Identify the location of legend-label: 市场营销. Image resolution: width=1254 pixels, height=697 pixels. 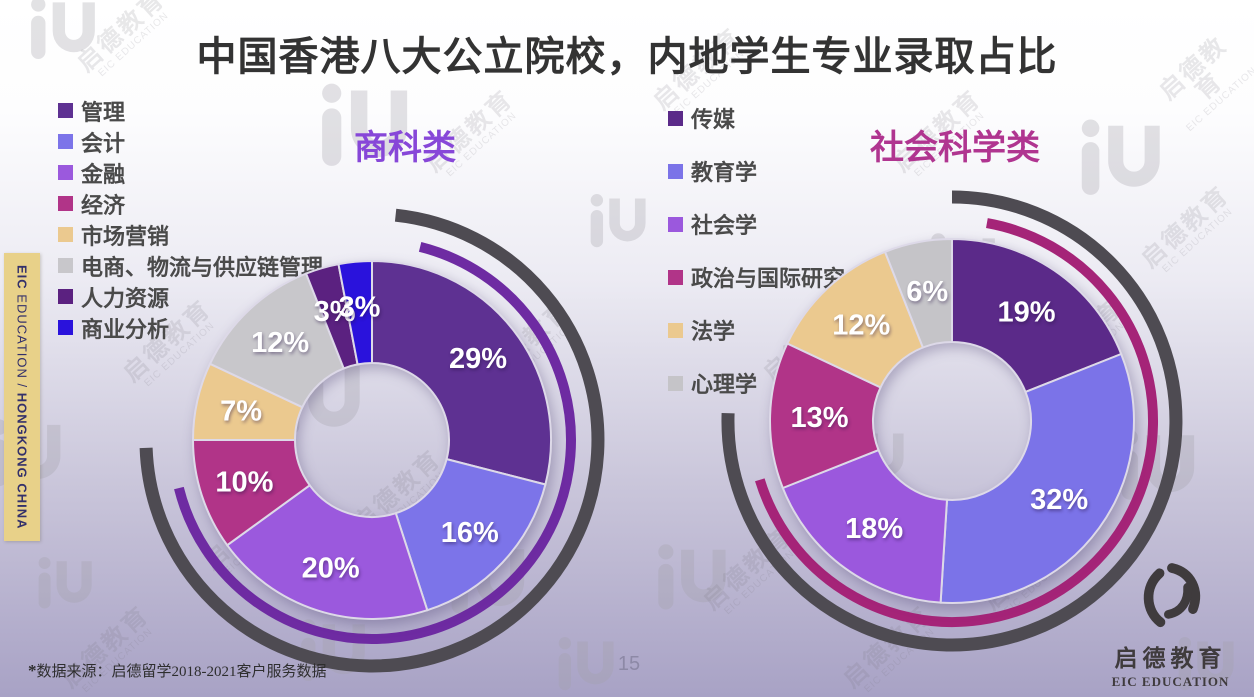
(125, 236).